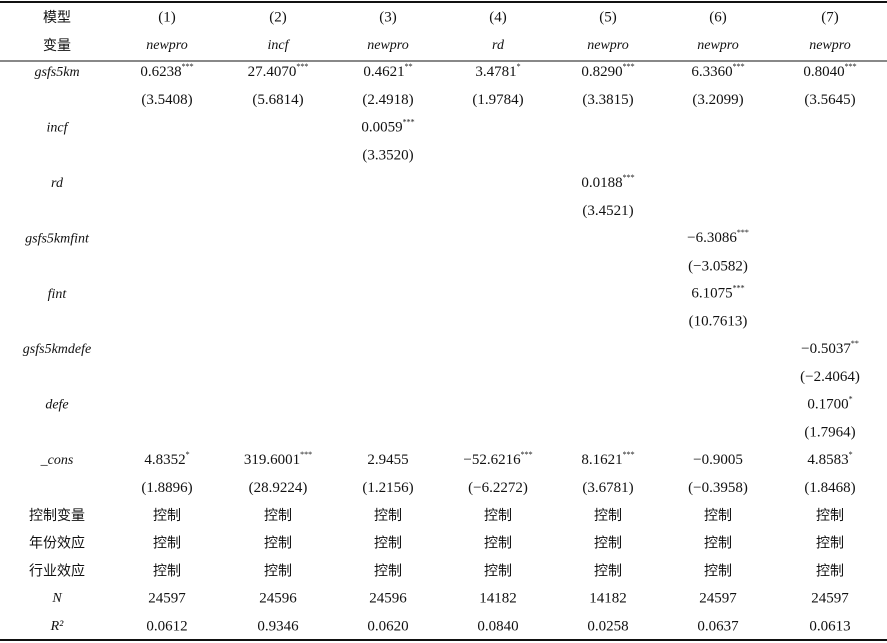  I want to click on coefficient: 4.8352*, so click(166, 459).